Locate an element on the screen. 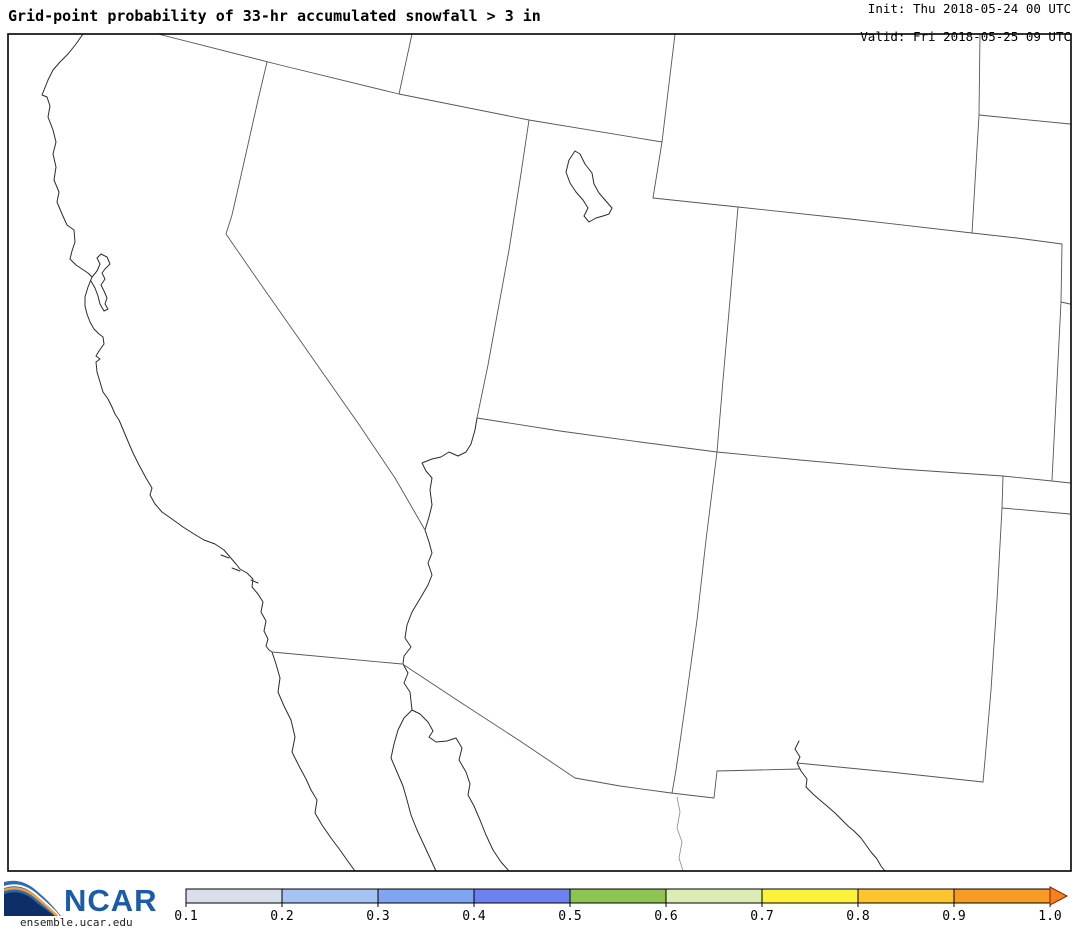 This screenshot has height=936, width=1080. border-california-nevada is located at coordinates (325, 296).